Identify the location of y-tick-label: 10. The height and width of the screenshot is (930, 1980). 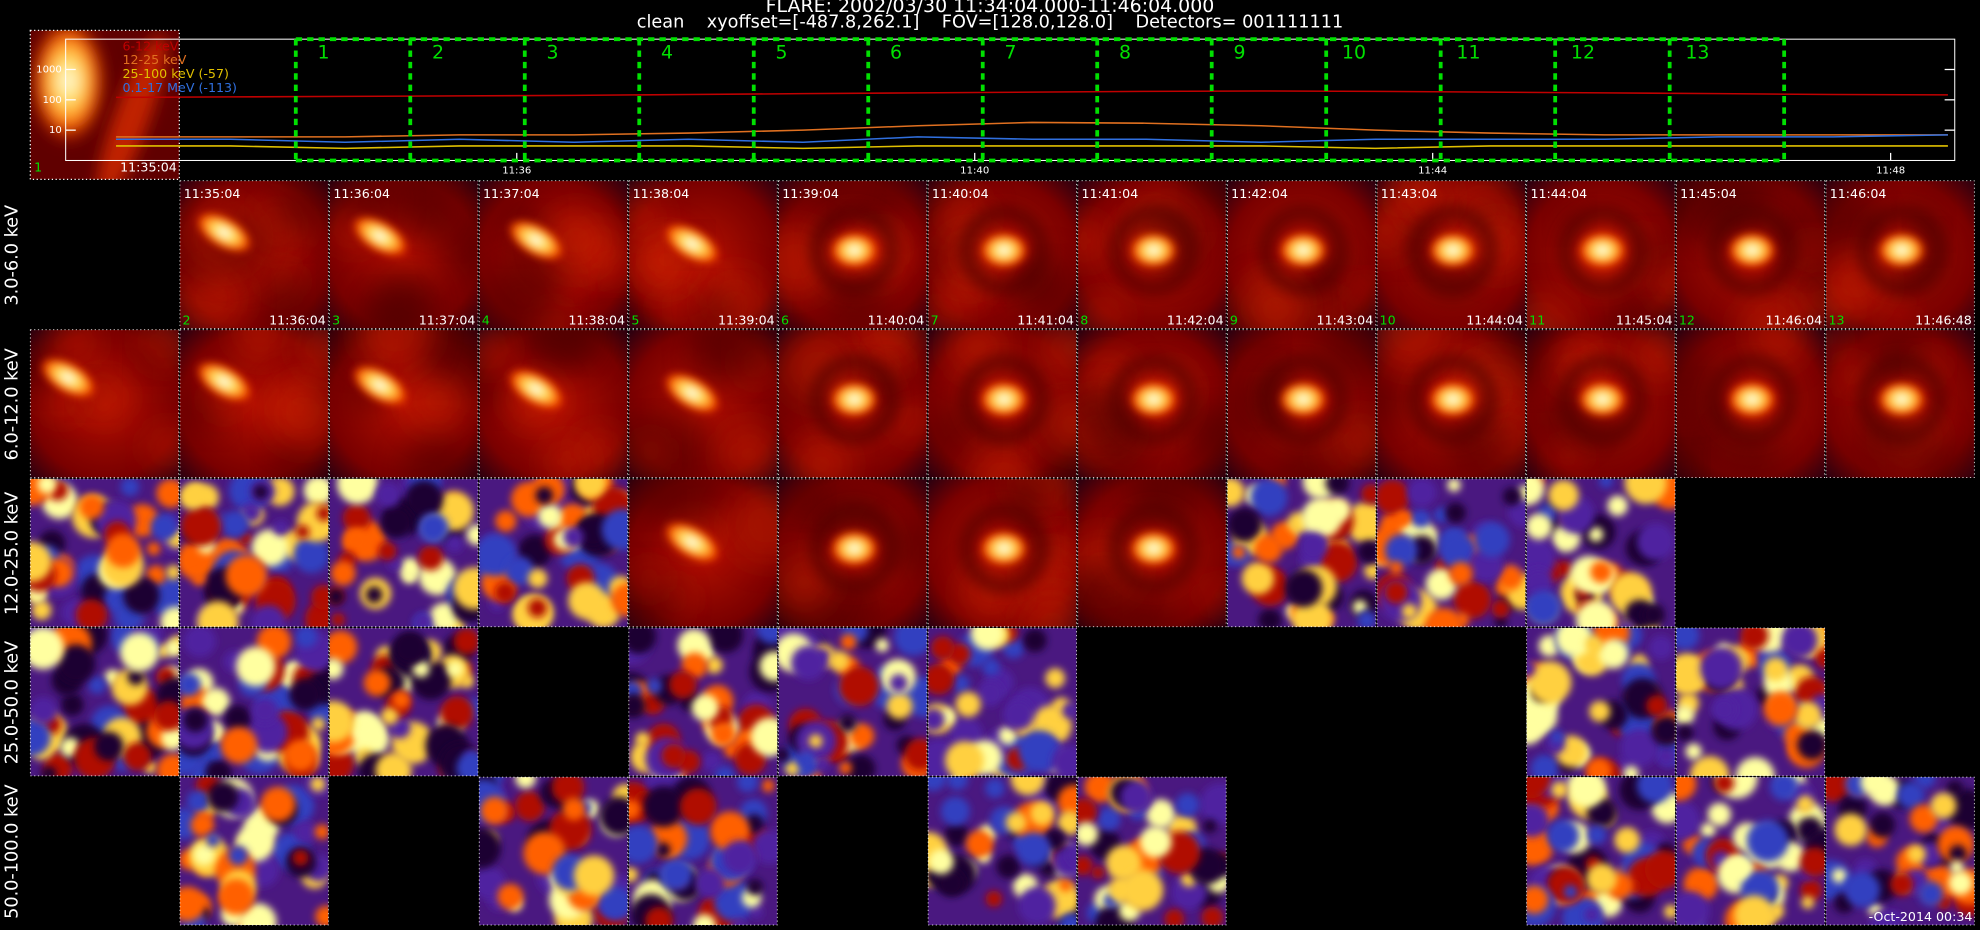
(55, 130).